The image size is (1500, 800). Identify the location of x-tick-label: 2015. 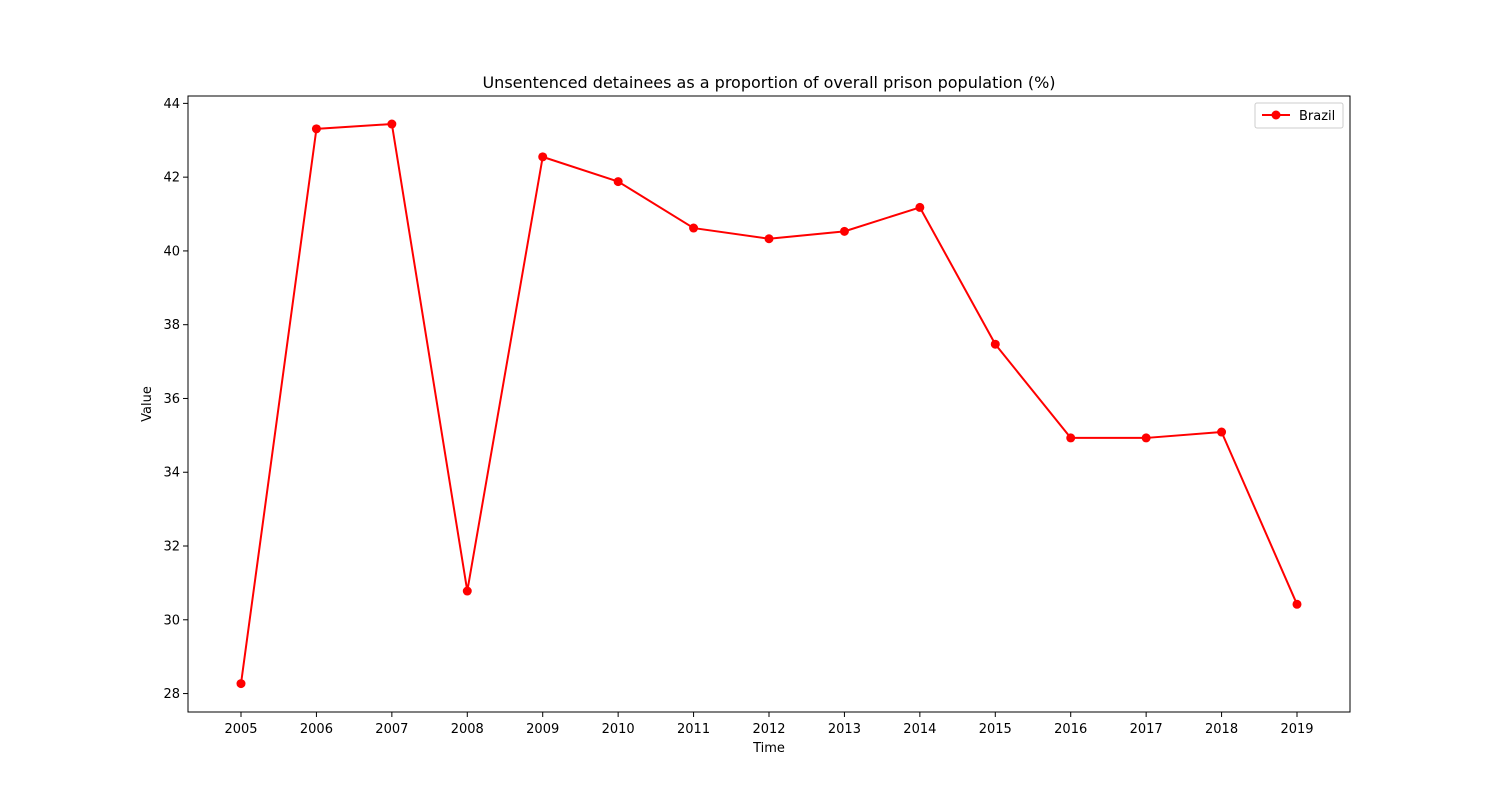
(995, 729).